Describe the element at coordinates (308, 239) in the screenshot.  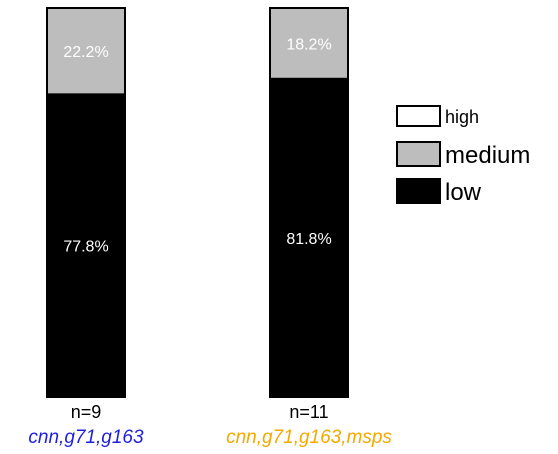
I see `data-label-low: 81.8%` at that location.